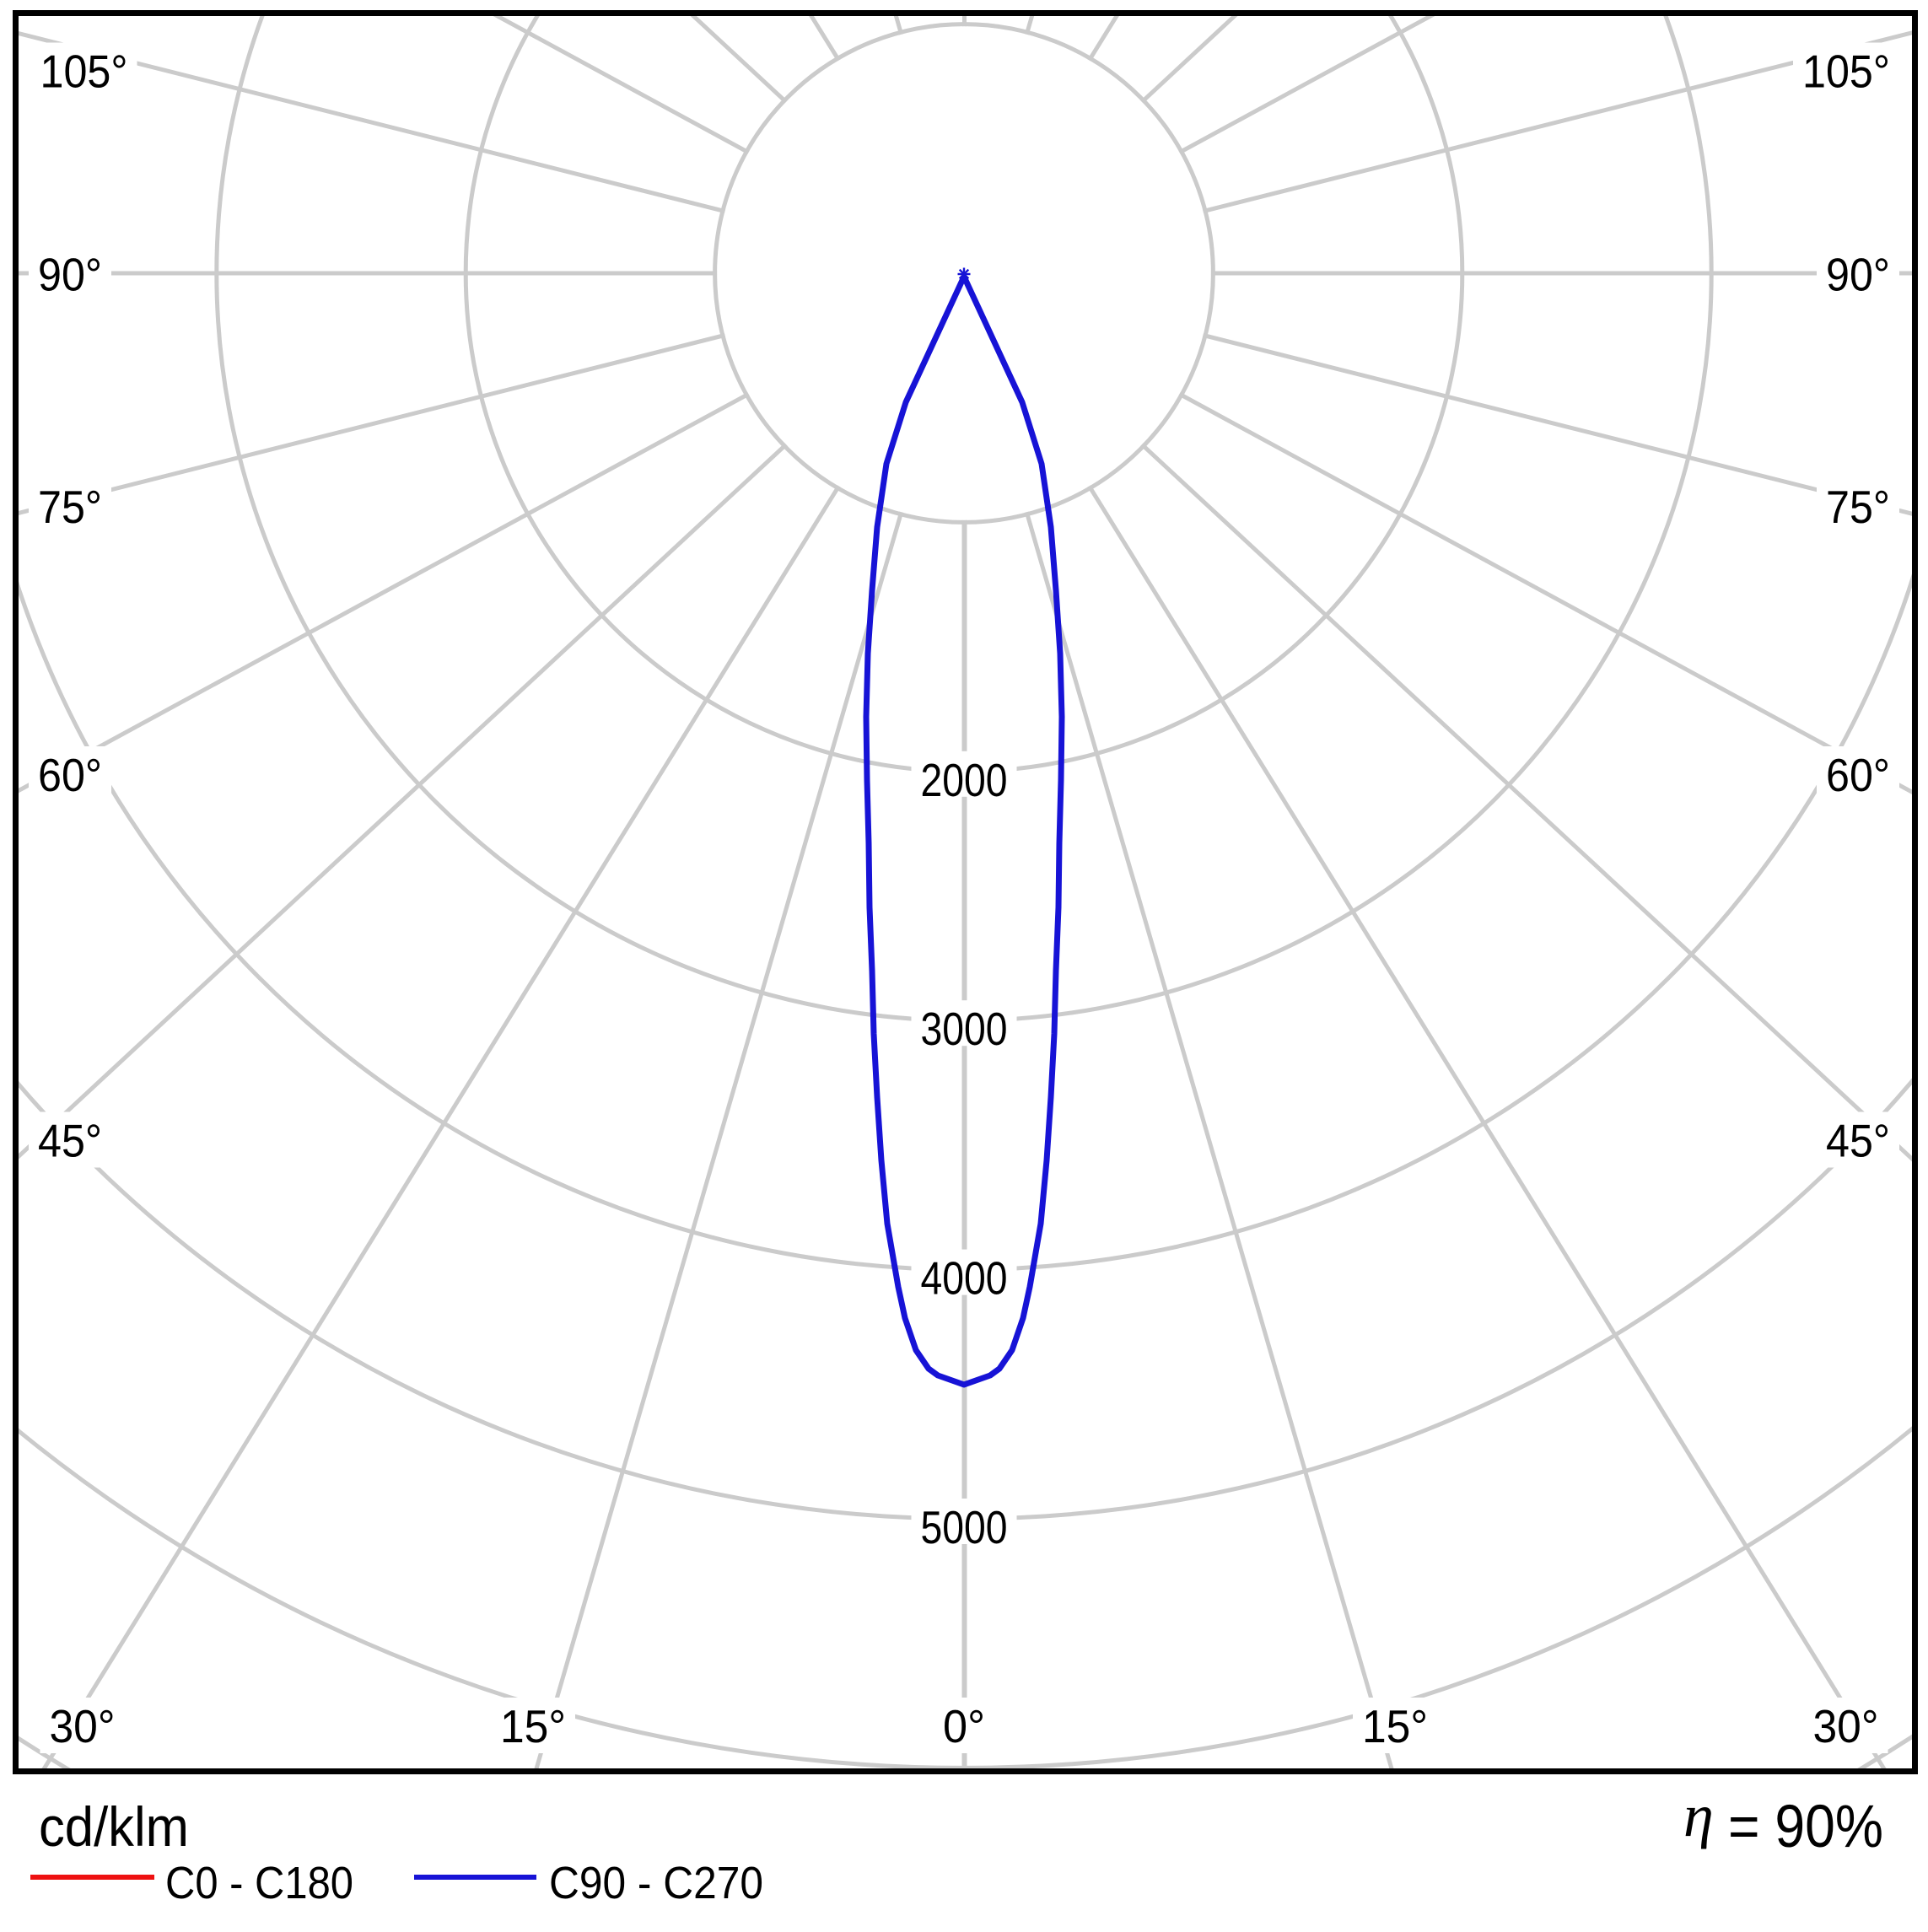 The width and height of the screenshot is (1928, 1932). I want to click on svg-text: C90 - C270, so click(656, 1883).